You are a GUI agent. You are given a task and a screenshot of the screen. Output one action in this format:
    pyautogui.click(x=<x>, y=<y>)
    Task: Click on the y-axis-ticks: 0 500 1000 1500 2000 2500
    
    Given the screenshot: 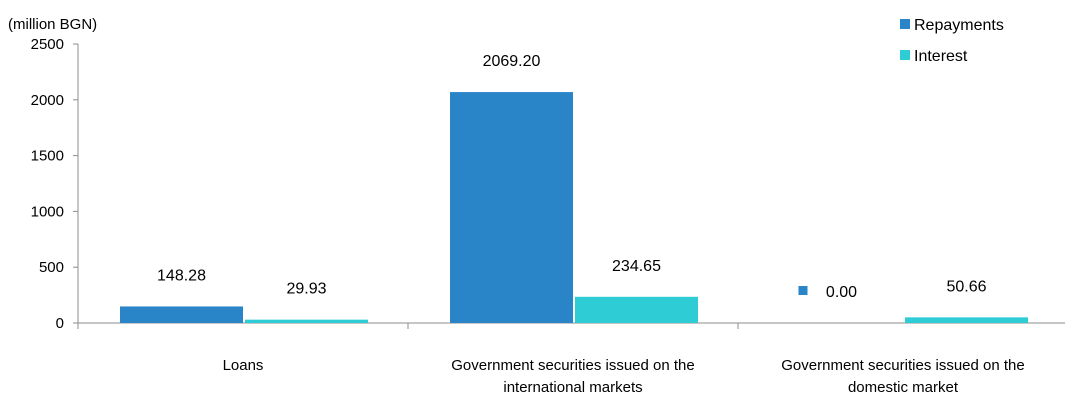 What is the action you would take?
    pyautogui.click(x=54, y=184)
    